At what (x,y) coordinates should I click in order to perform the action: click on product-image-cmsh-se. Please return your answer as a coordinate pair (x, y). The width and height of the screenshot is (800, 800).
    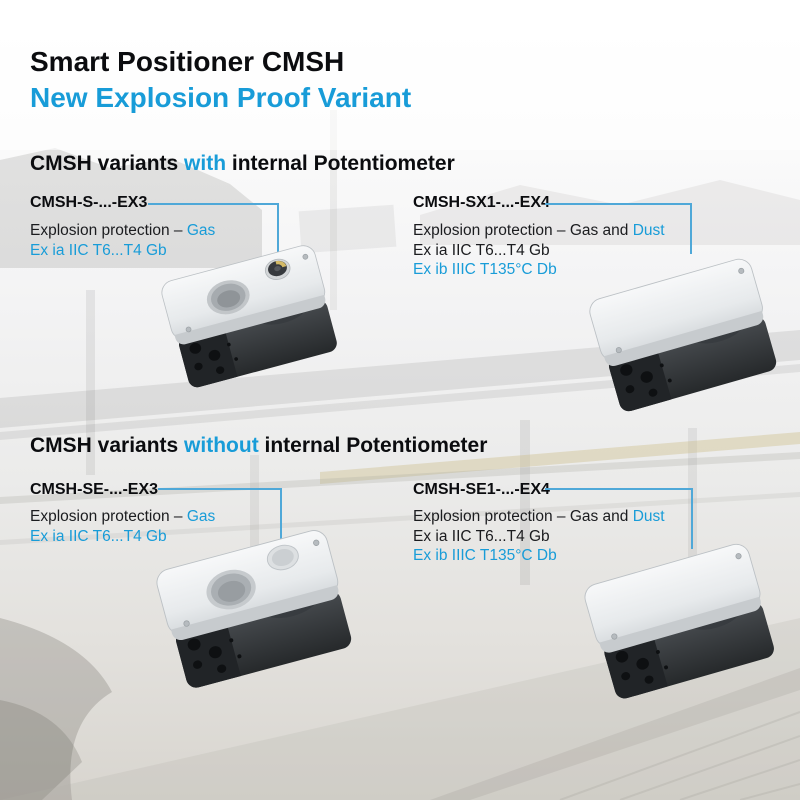
    Looking at the image, I should click on (257, 614).